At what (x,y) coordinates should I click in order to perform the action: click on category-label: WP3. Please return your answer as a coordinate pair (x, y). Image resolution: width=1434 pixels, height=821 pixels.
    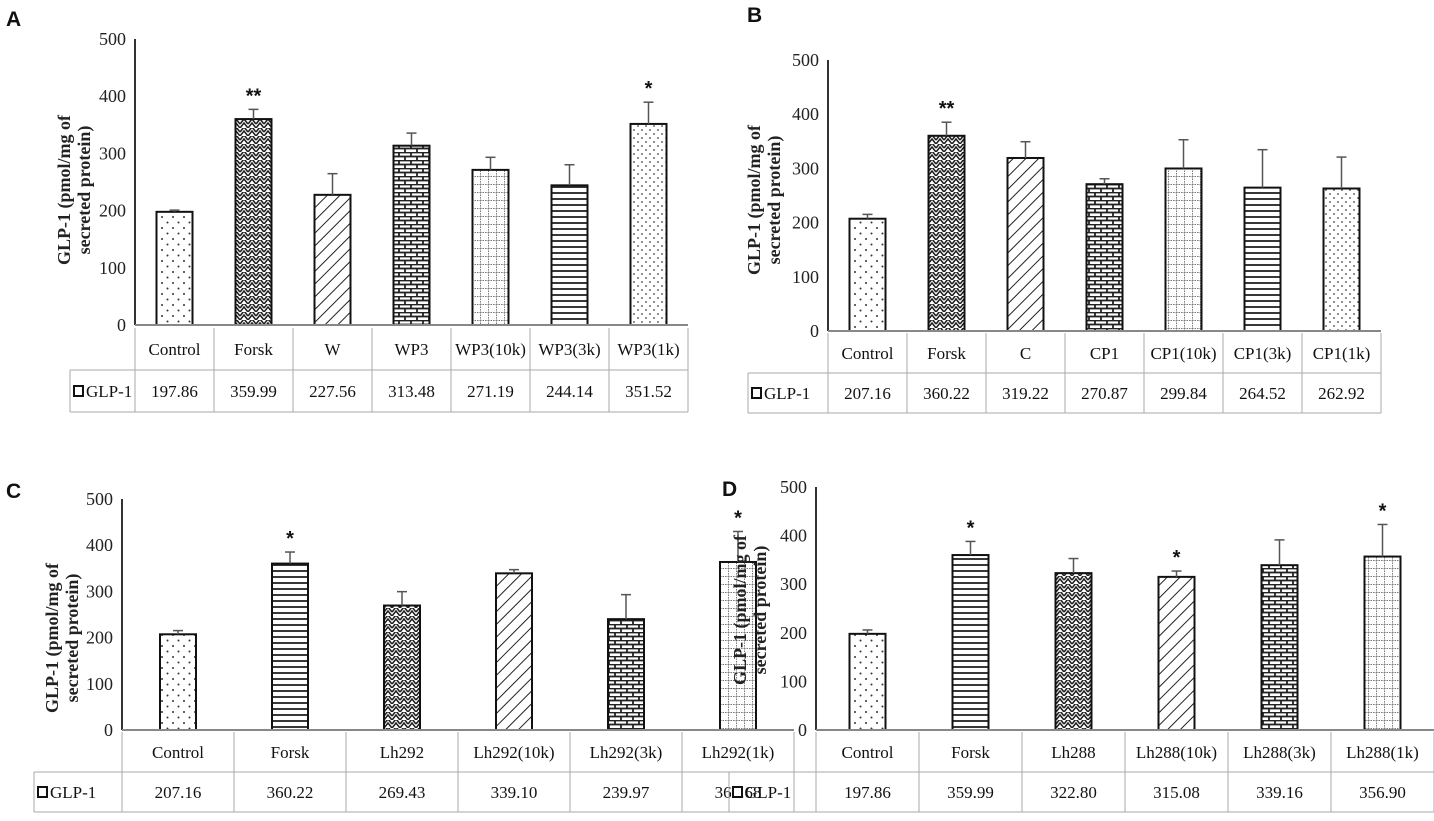
    Looking at the image, I should click on (412, 349).